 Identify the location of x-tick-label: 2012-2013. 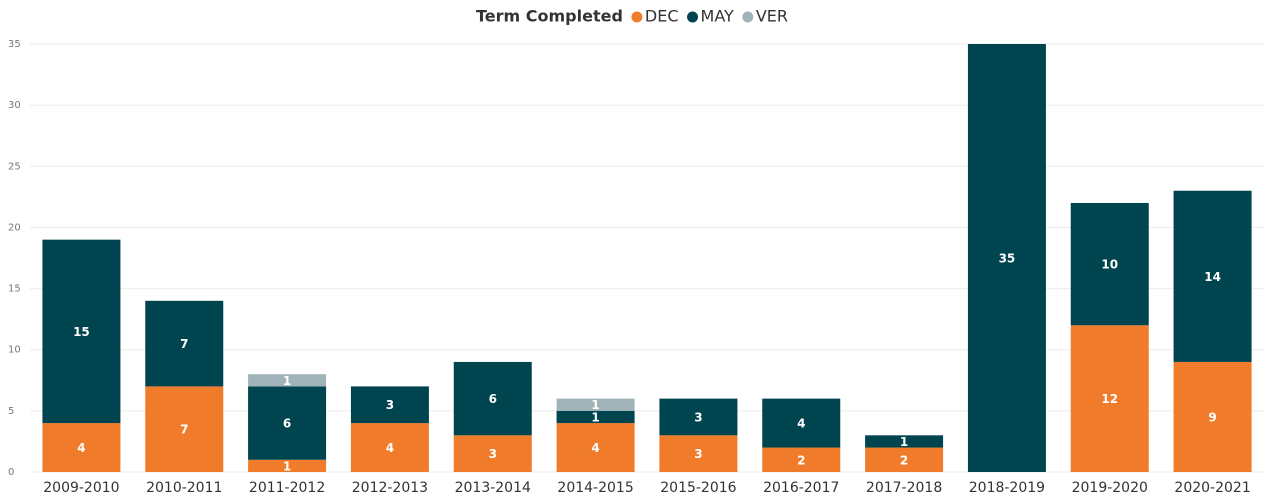
(390, 488).